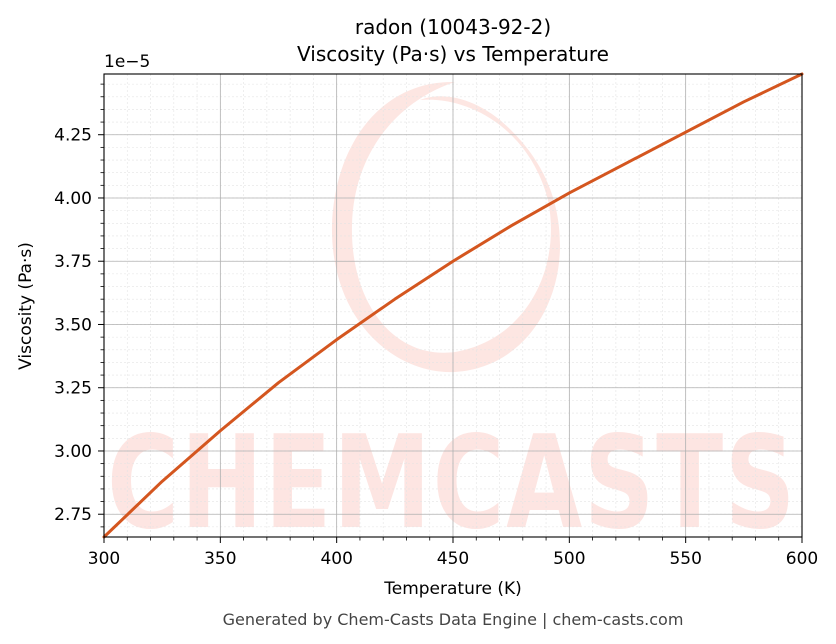 The width and height of the screenshot is (836, 644). Describe the element at coordinates (127, 62) in the screenshot. I see `y-offset-label: 1e−5` at that location.